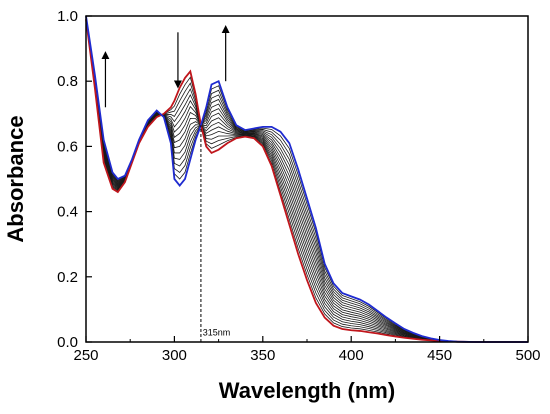  What do you see at coordinates (307, 390) in the screenshot?
I see `x-axis-title: Wavelength (nm)` at bounding box center [307, 390].